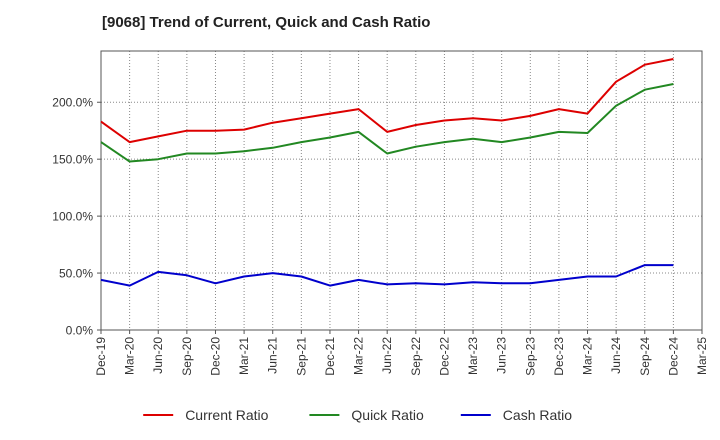 This screenshot has width=720, height=440. I want to click on x-tick-label: Dec-22, so click(444, 356).